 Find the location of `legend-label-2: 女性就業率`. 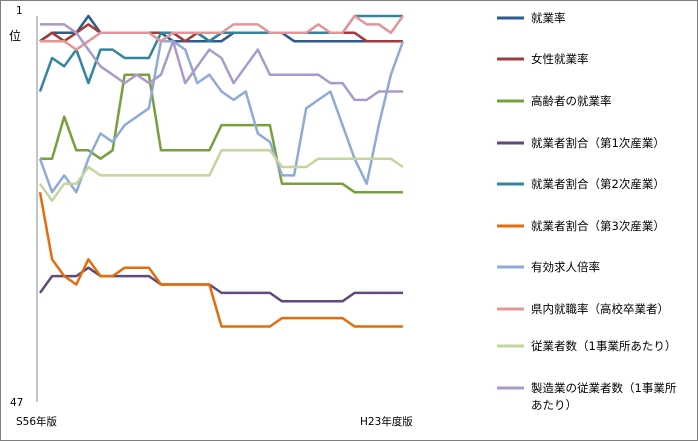

legend-label-2: 女性就業率 is located at coordinates (560, 59).